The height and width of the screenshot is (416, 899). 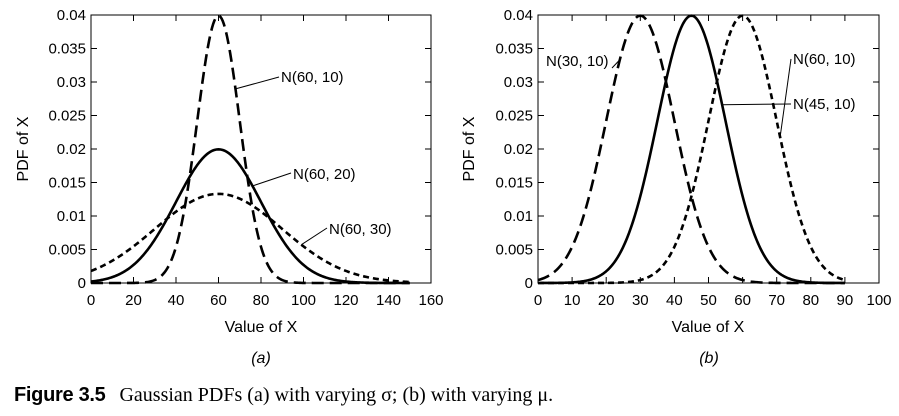 What do you see at coordinates (313, 157) in the screenshot?
I see `annotations-a: N(60, 10) N(60, 20) N(60, 30)` at bounding box center [313, 157].